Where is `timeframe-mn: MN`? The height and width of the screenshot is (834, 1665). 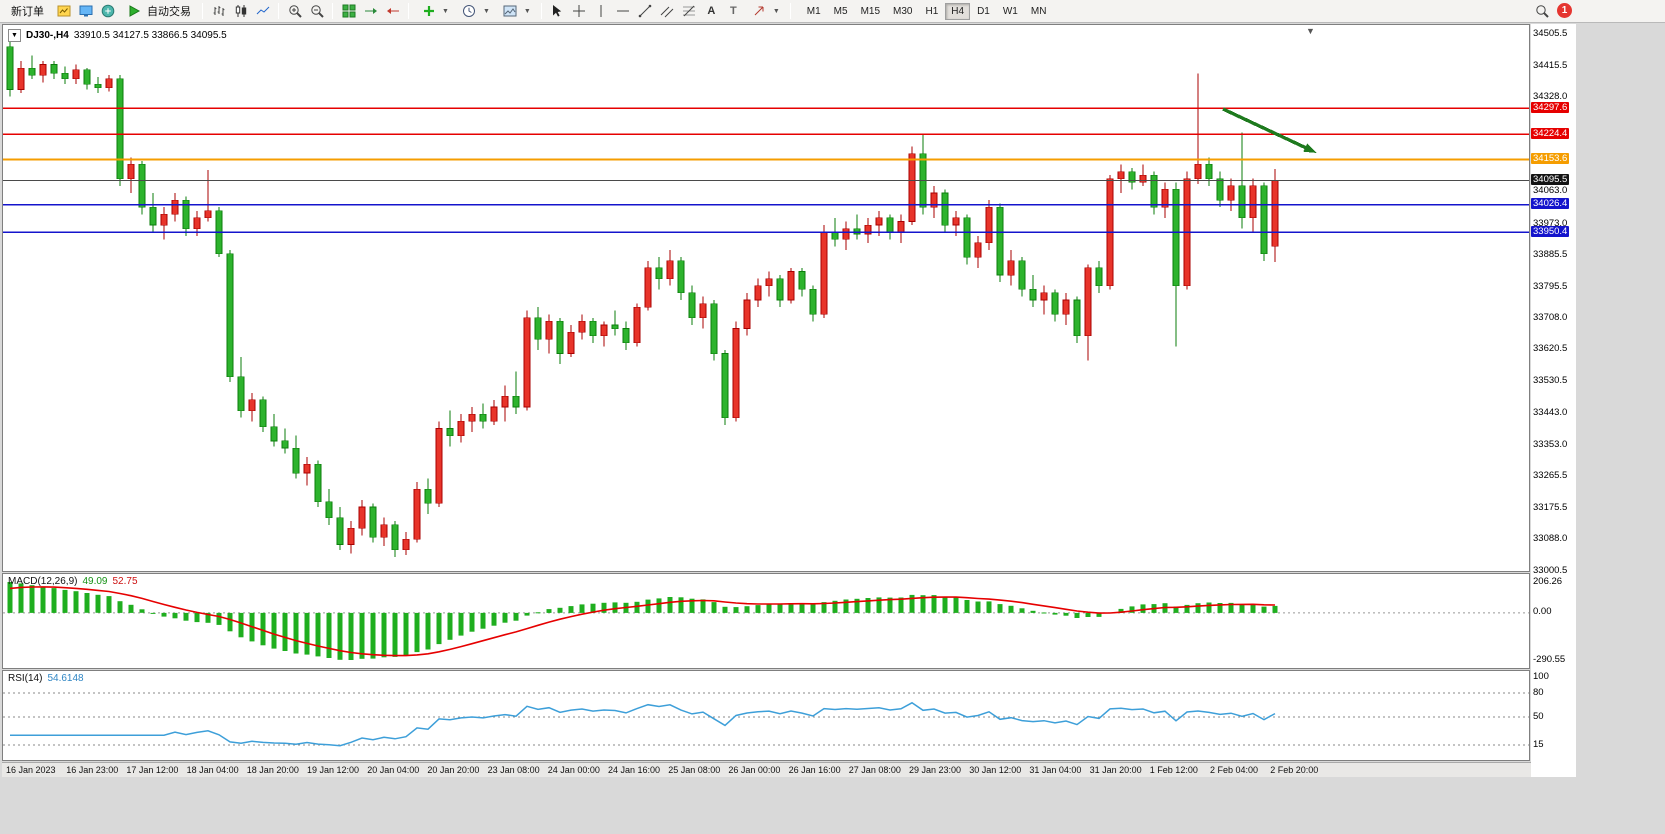
timeframe-mn: MN is located at coordinates (1038, 11).